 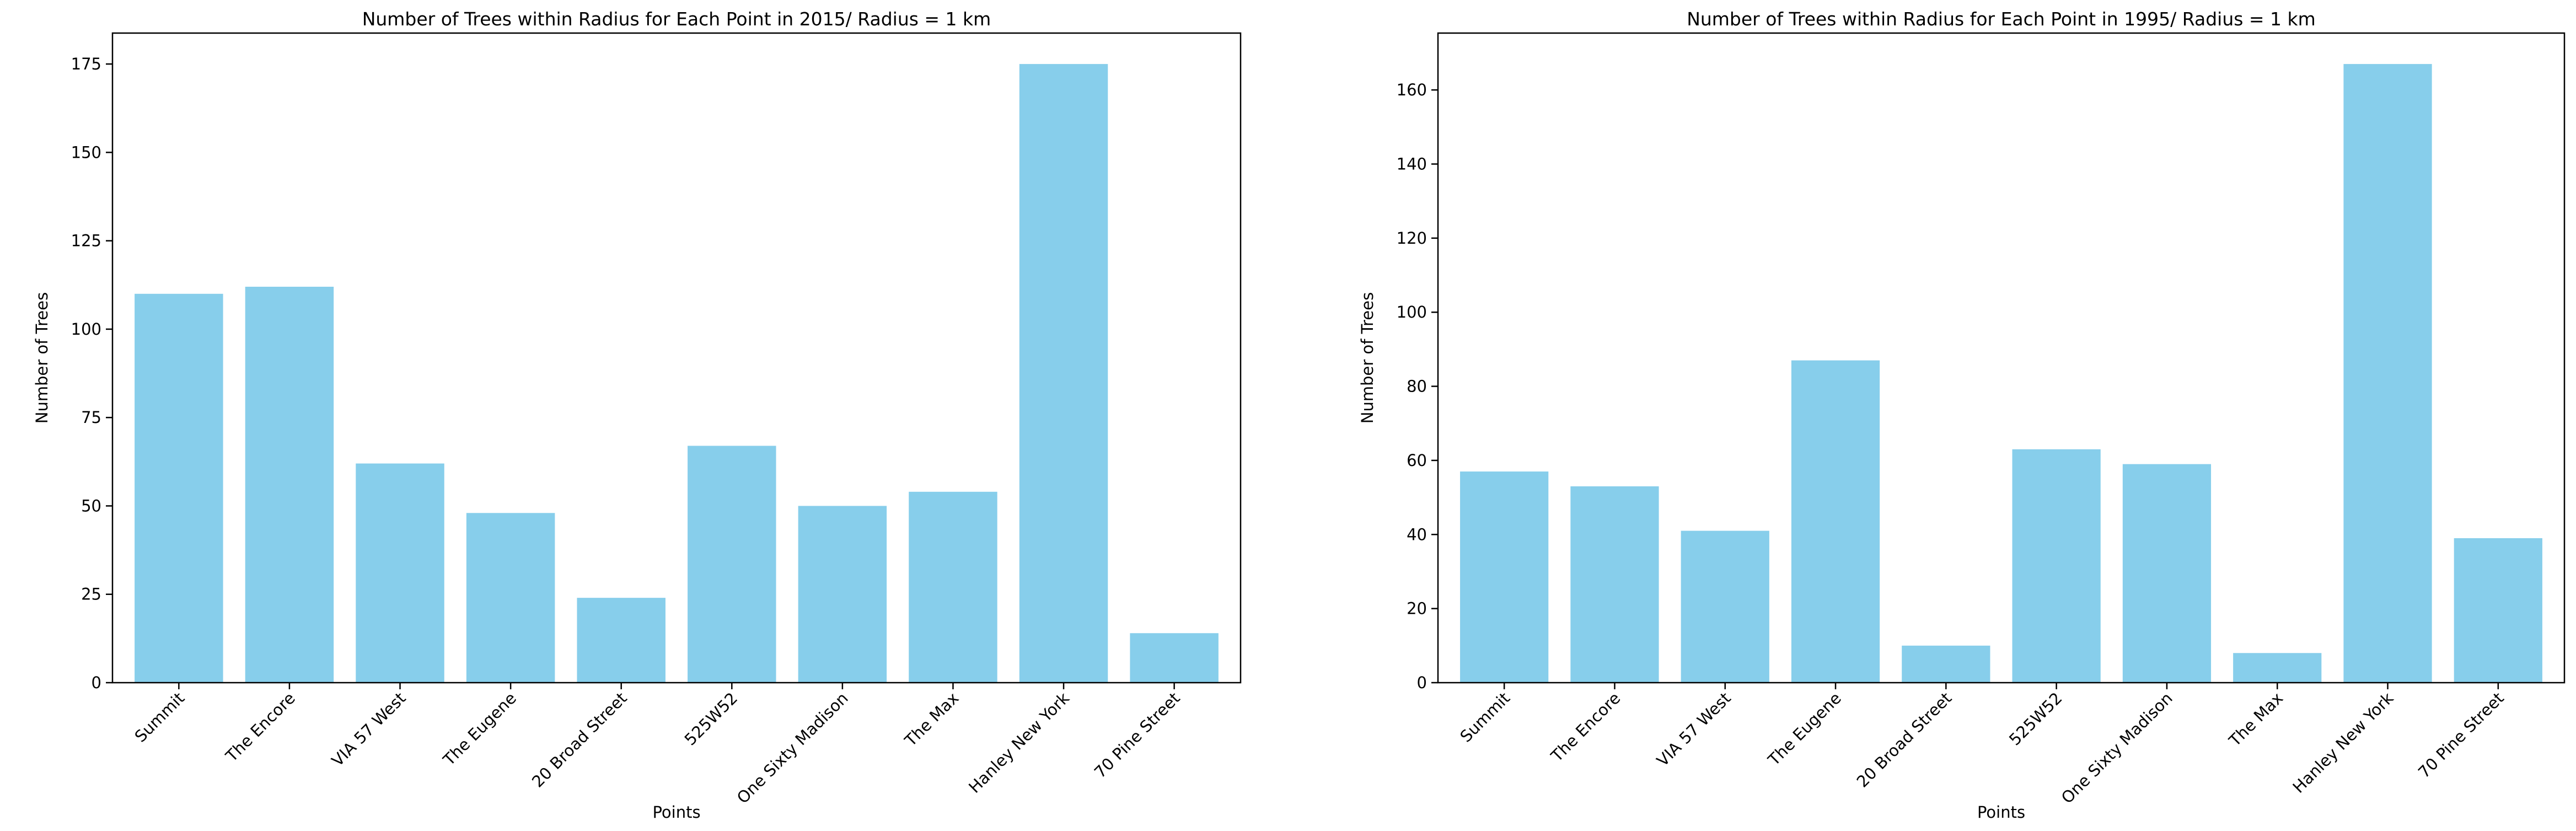 I want to click on y-tick-label: 50, so click(x=91, y=505).